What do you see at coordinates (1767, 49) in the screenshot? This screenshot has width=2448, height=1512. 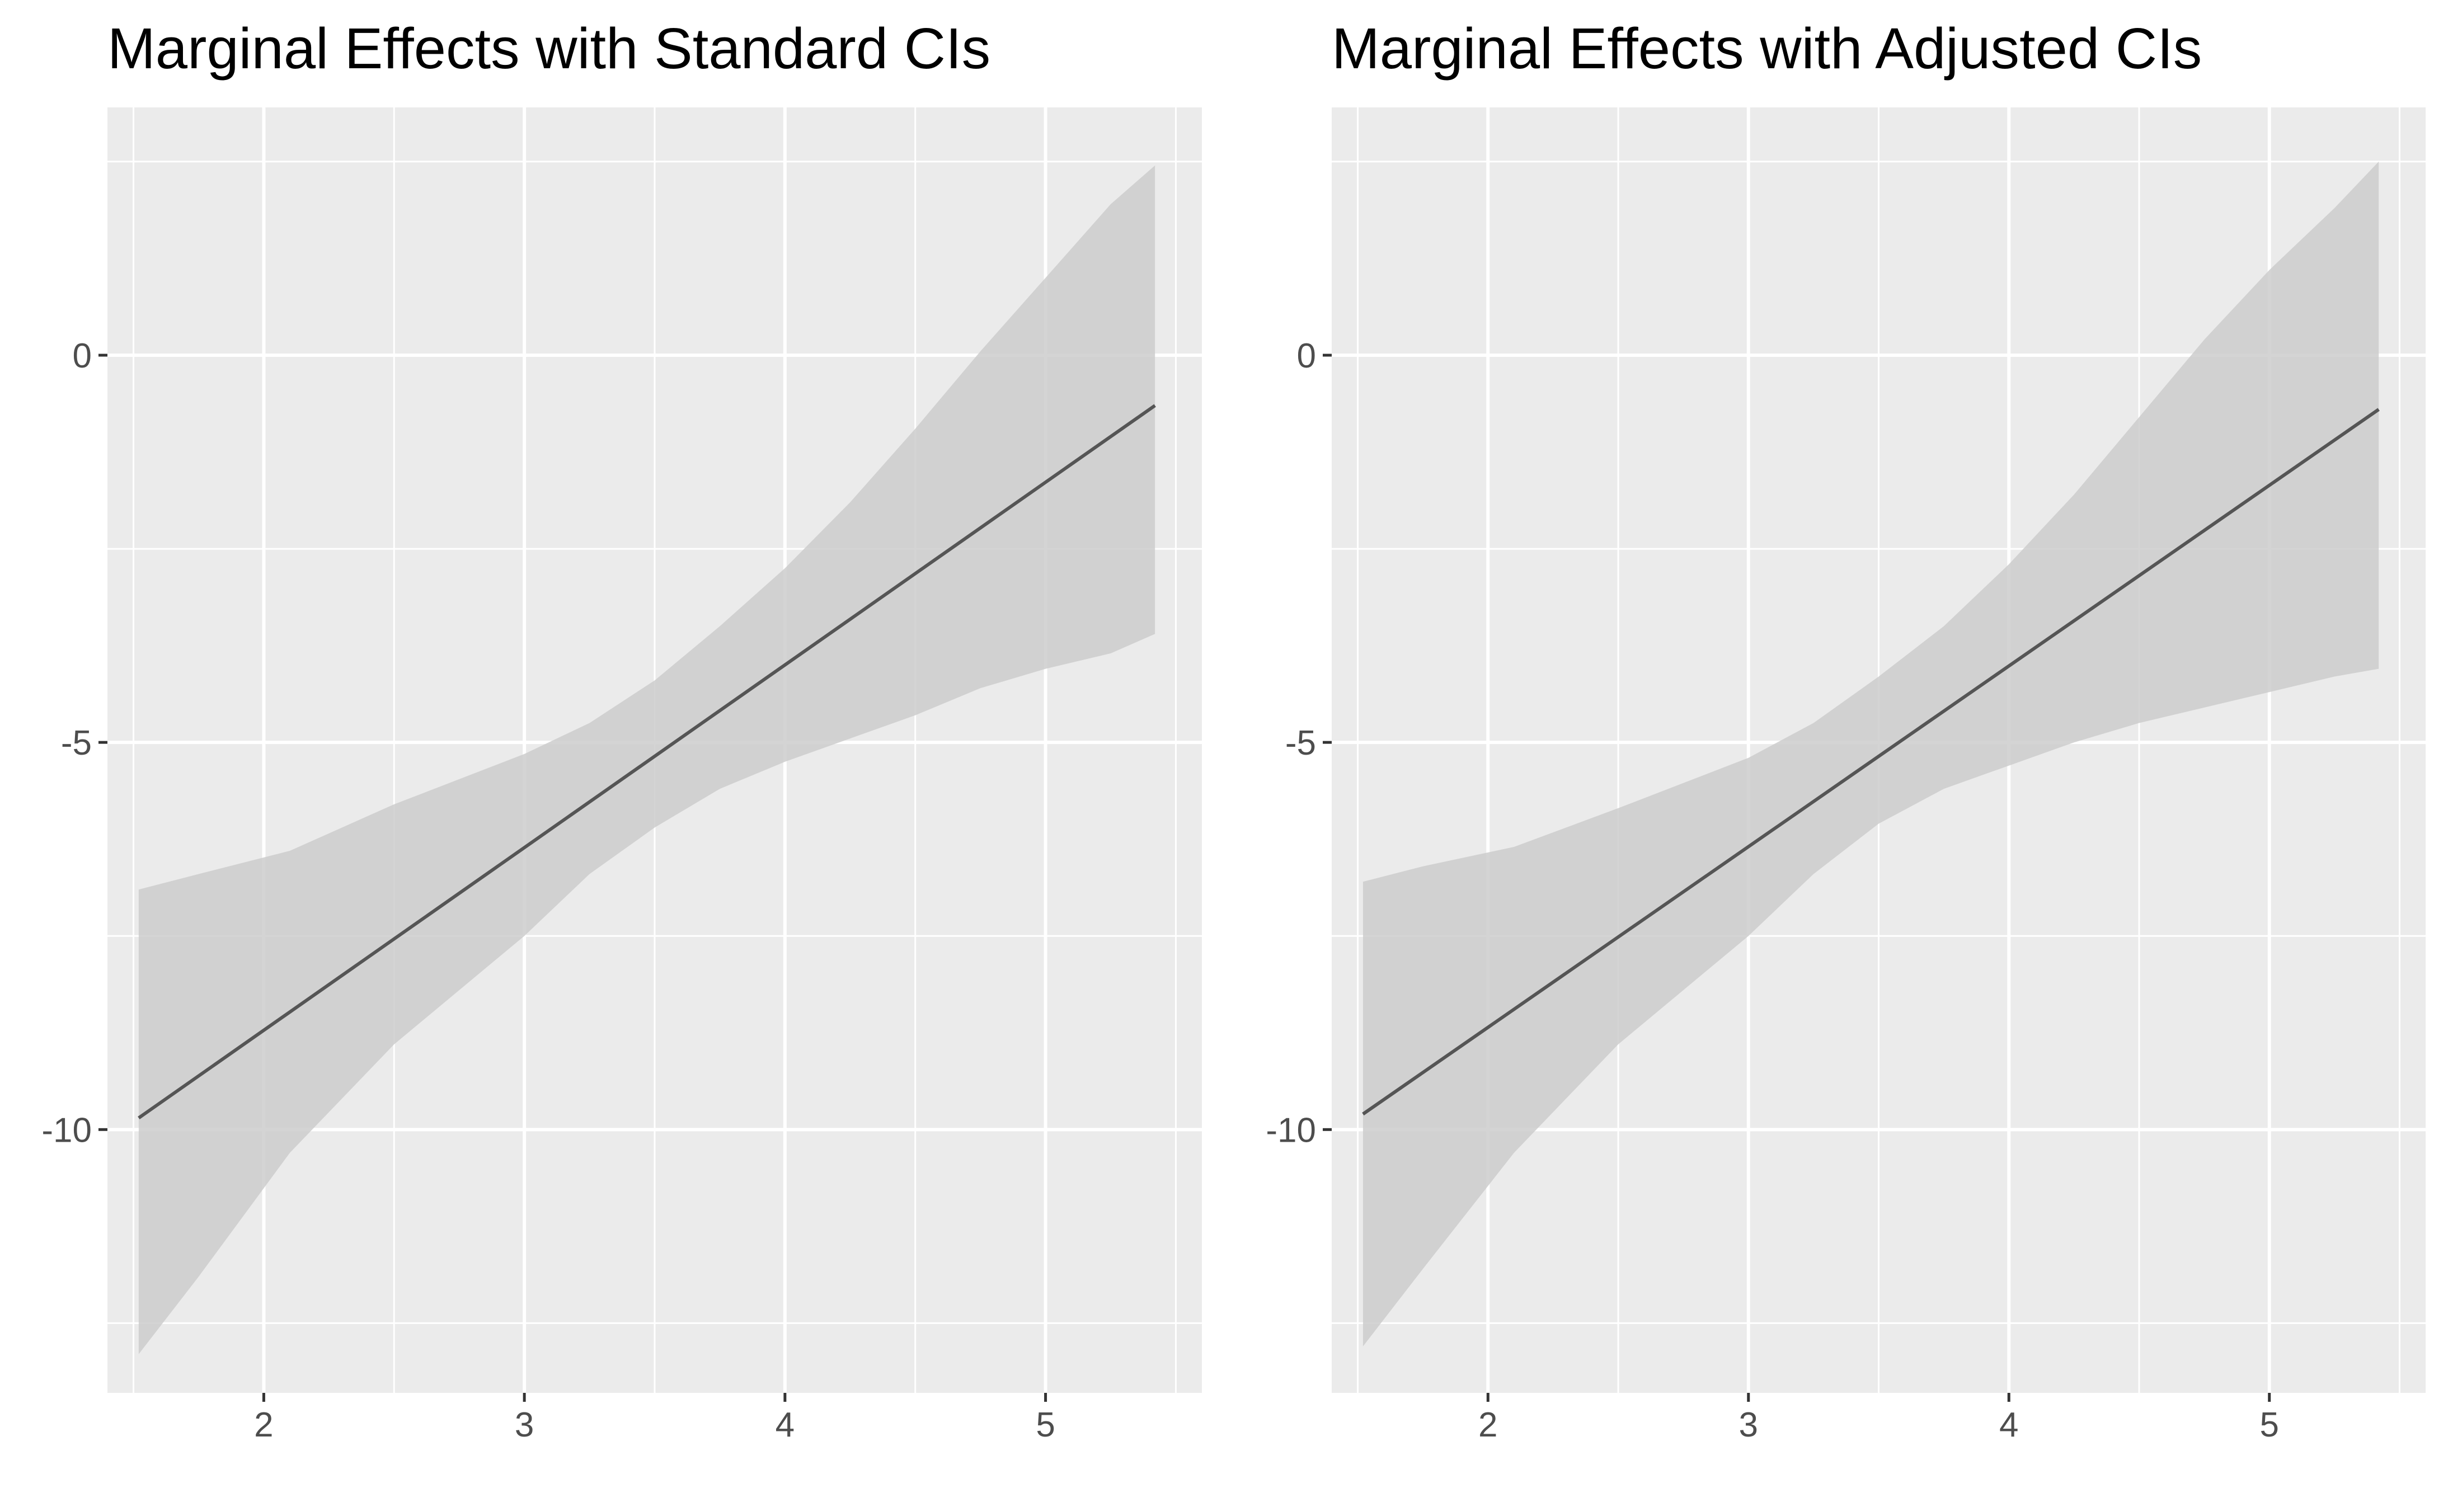 I see `chart-title: Marginal Effects with Adjusted CIs` at bounding box center [1767, 49].